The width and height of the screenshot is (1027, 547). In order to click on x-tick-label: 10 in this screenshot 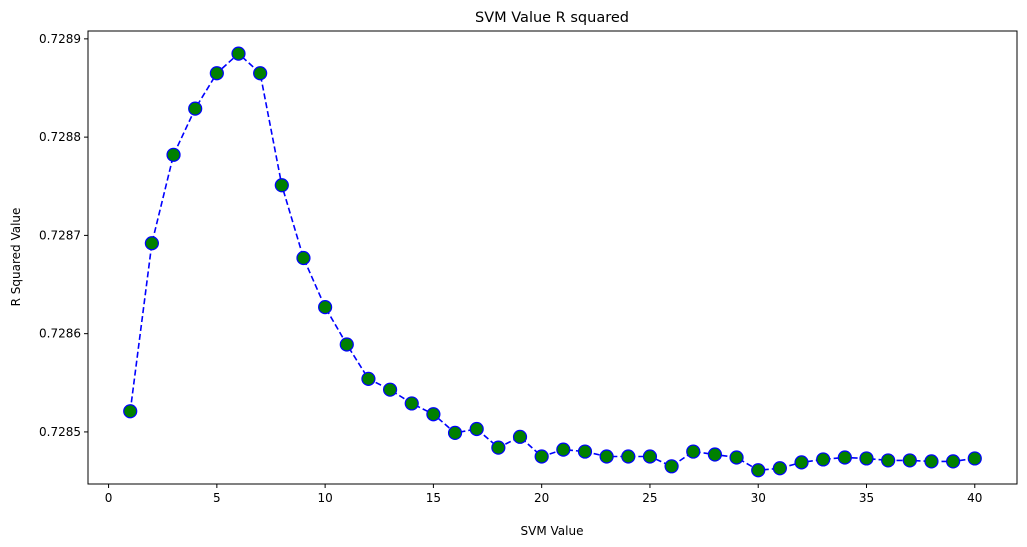, I will do `click(324, 498)`.